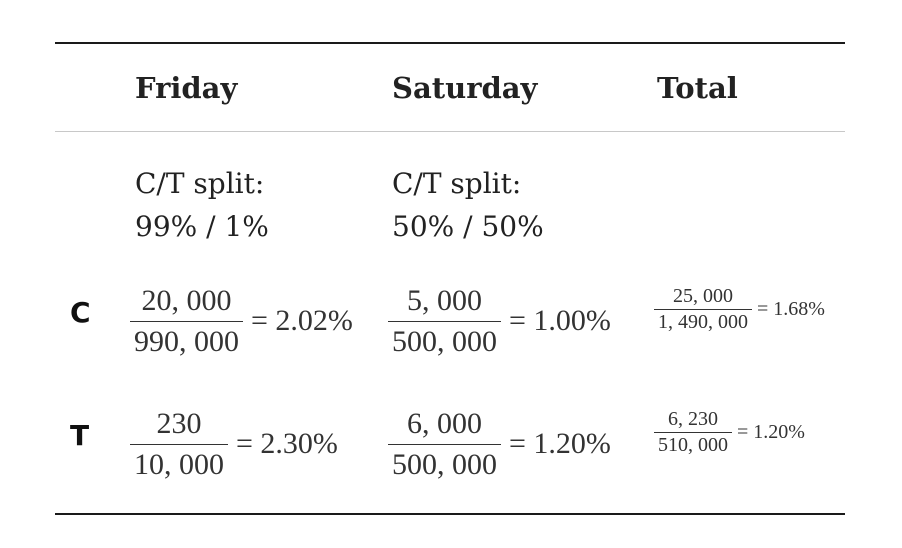  What do you see at coordinates (703, 296) in the screenshot?
I see `numerator: 25, 000` at bounding box center [703, 296].